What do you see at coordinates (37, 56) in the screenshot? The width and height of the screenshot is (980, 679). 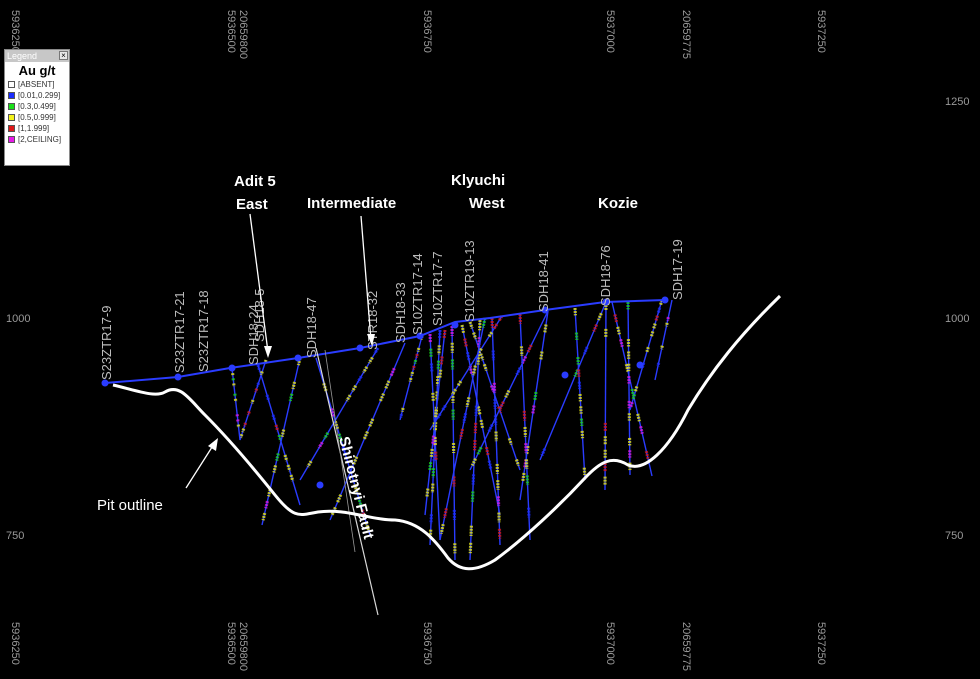 I see `legend-titlebar: Legend ×` at bounding box center [37, 56].